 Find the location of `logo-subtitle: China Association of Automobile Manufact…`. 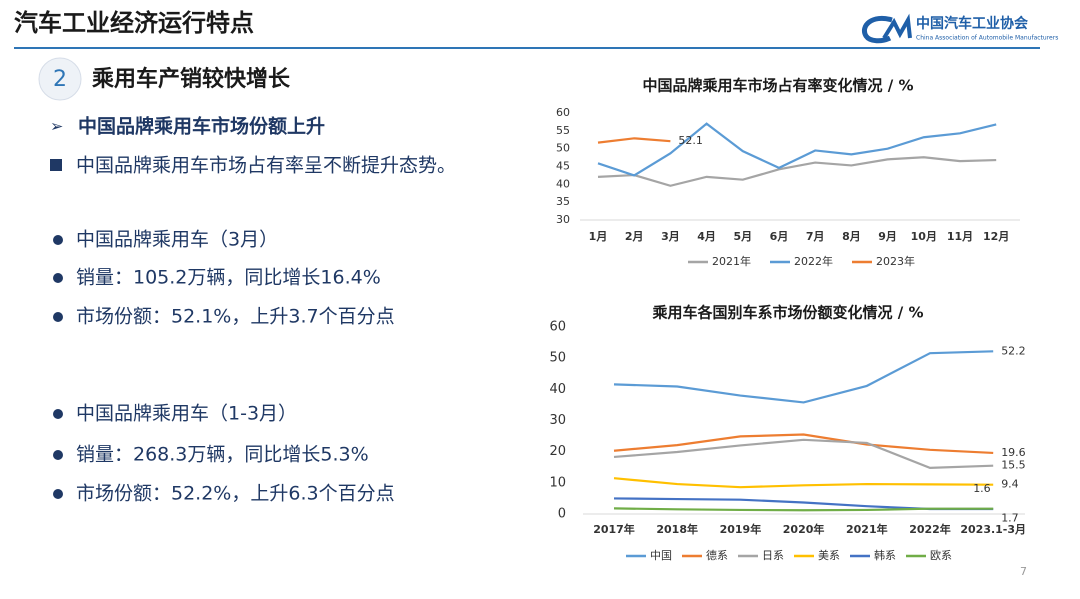

logo-subtitle: China Association of Automobile Manufact… is located at coordinates (987, 38).